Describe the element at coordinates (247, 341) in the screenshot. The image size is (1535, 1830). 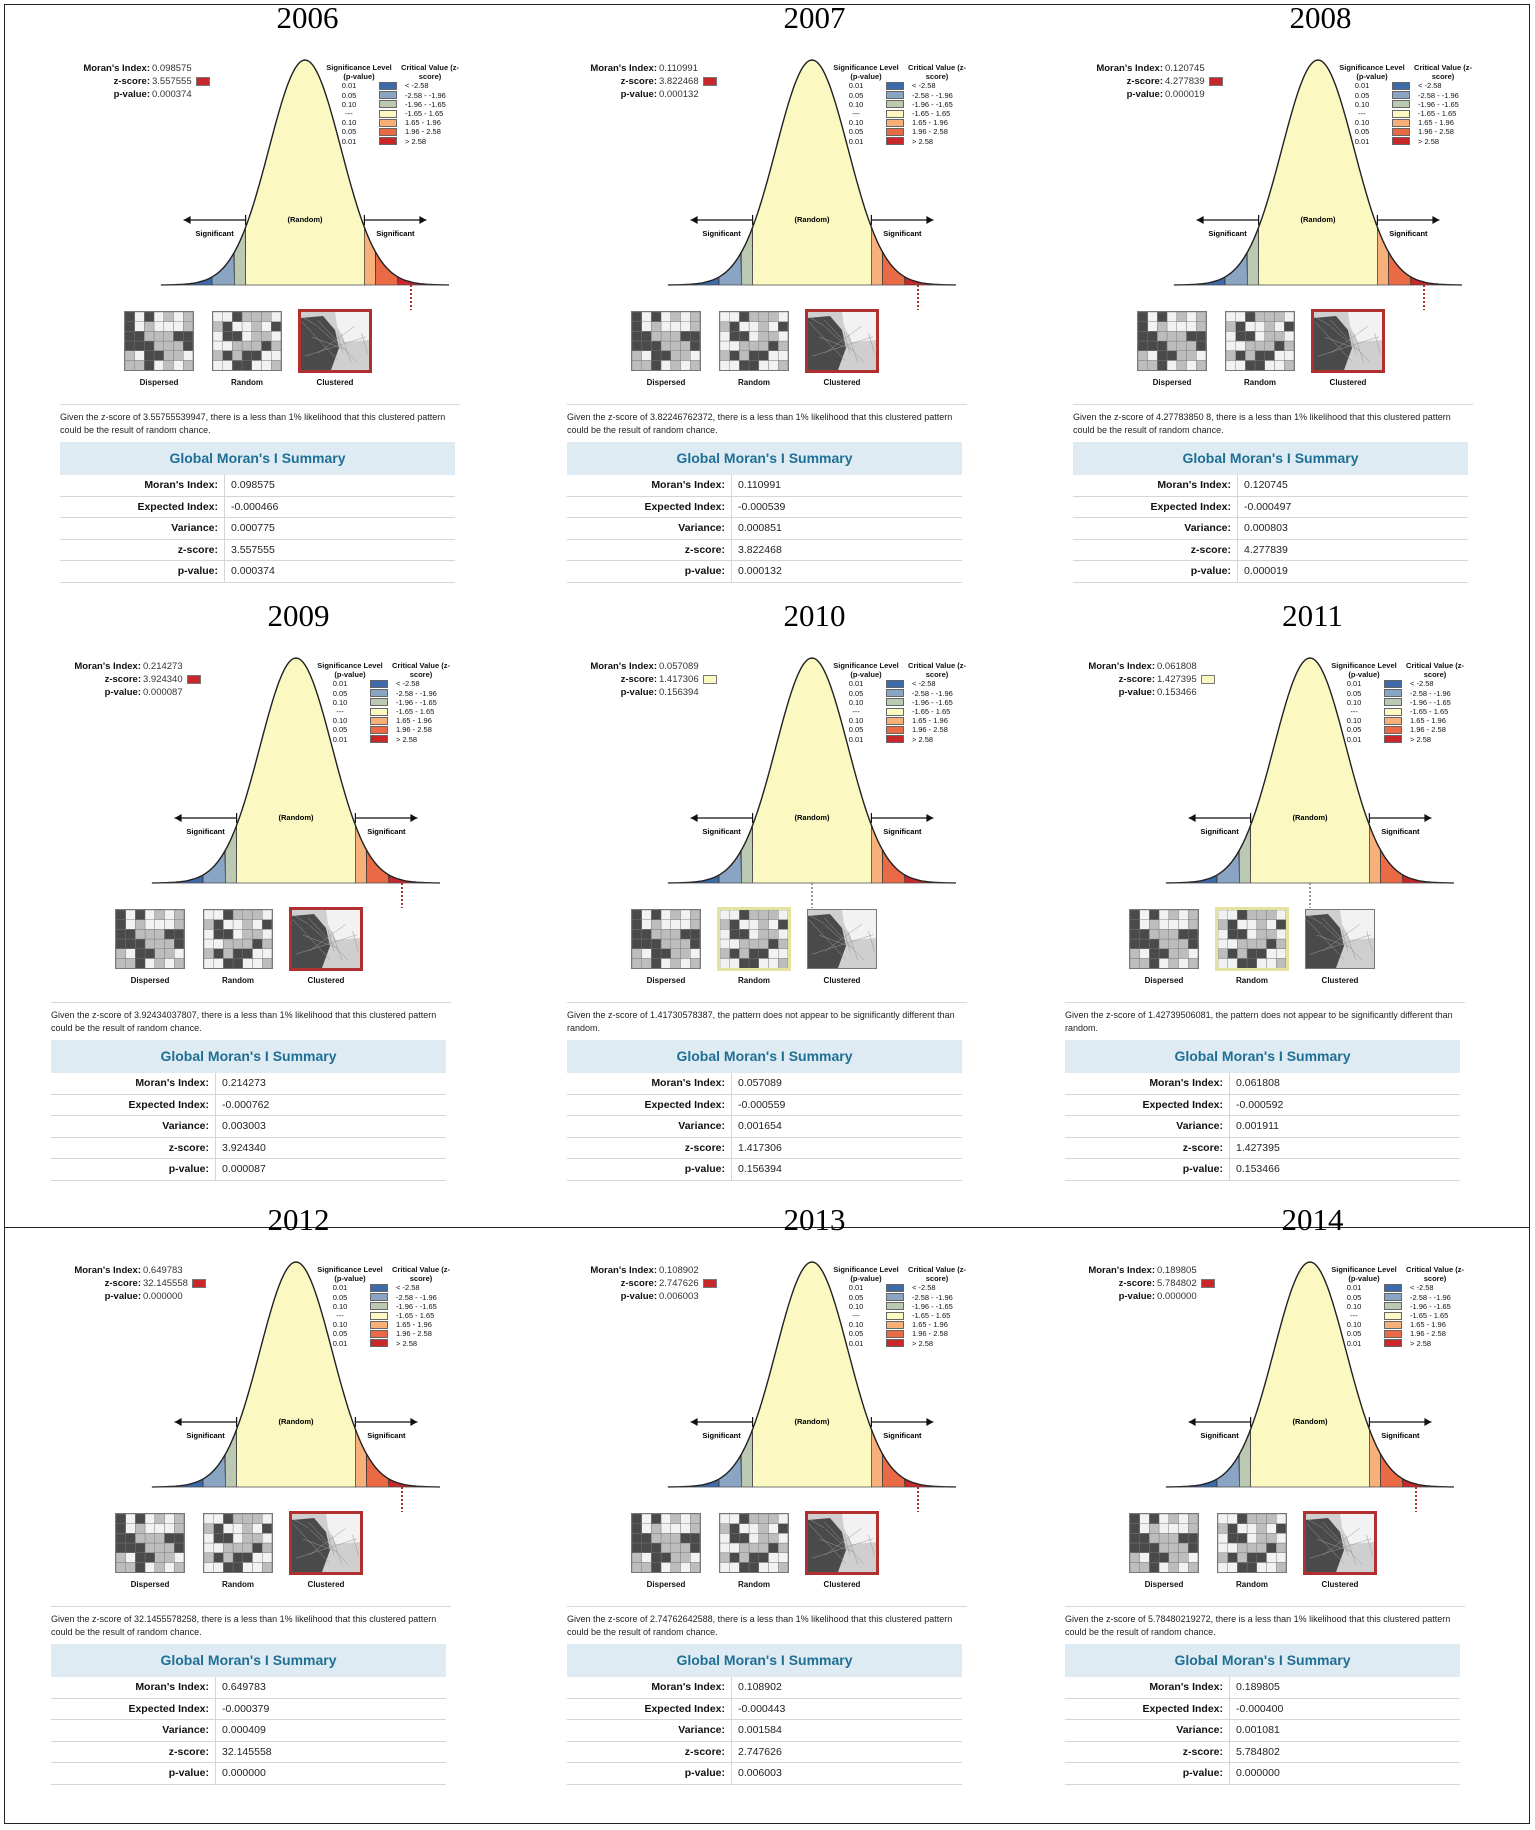
I see `map-random-image` at that location.